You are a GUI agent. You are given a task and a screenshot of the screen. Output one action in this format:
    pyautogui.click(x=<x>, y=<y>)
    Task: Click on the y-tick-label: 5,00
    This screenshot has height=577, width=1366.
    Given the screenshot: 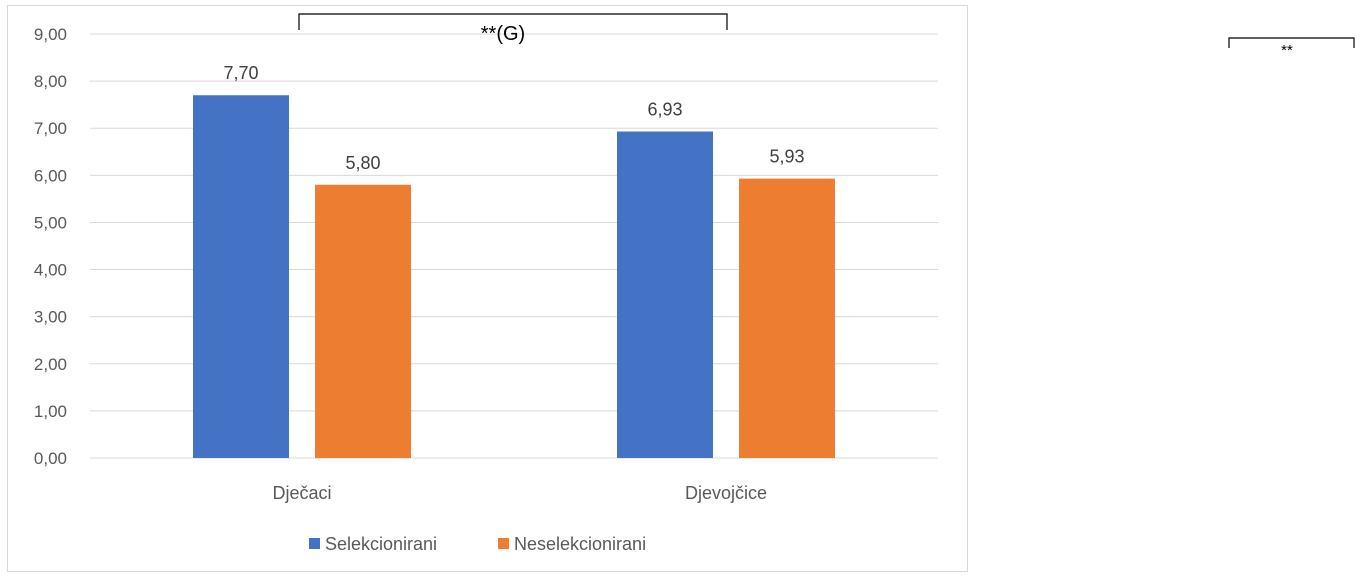 What is the action you would take?
    pyautogui.click(x=50, y=222)
    